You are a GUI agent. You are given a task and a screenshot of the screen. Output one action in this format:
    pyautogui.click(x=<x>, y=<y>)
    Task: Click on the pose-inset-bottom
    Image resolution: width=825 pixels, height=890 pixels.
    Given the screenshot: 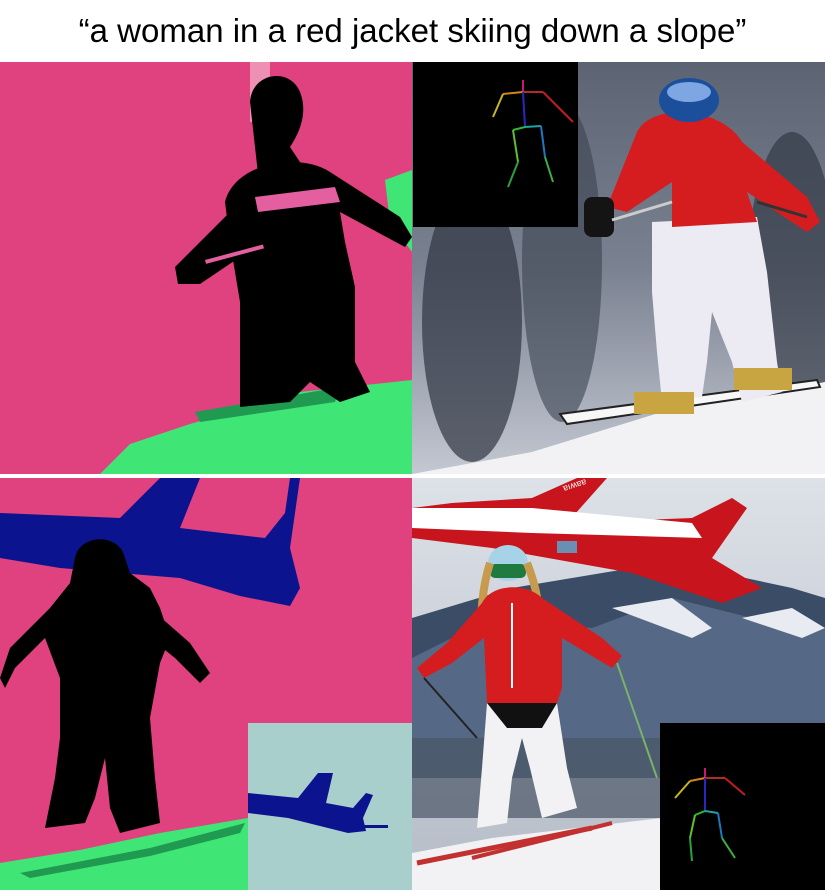 What is the action you would take?
    pyautogui.click(x=742, y=806)
    